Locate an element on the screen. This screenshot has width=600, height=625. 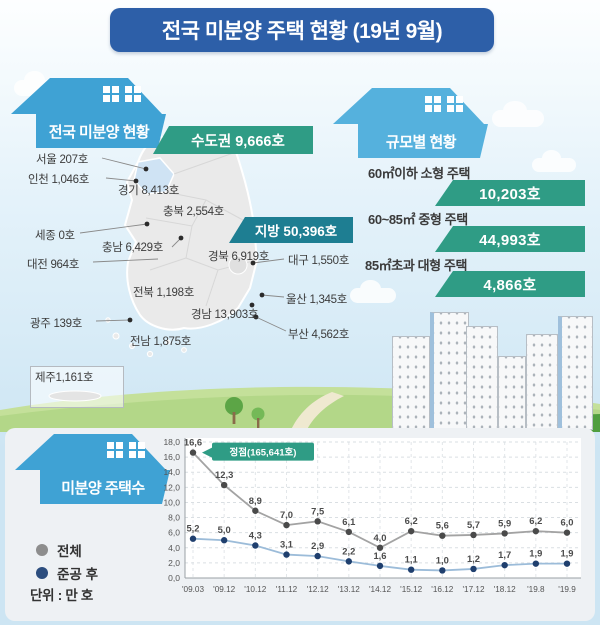
buildings-illustration is located at coordinates (491, 364).